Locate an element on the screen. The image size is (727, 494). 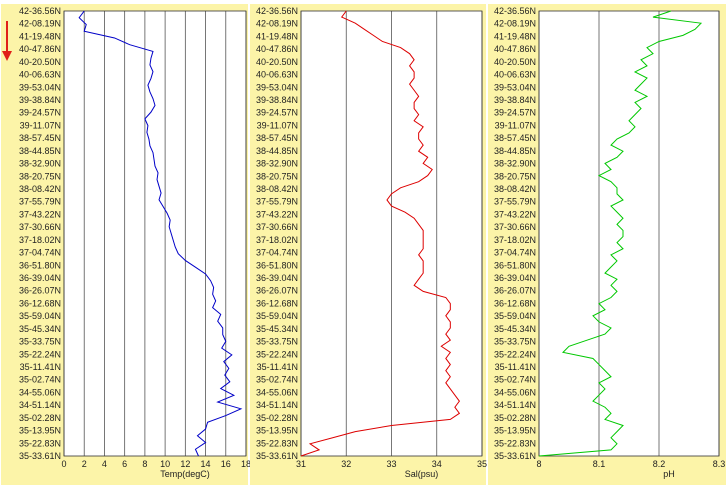
y-tick-label: 40-20.50N is located at coordinates (40, 62).